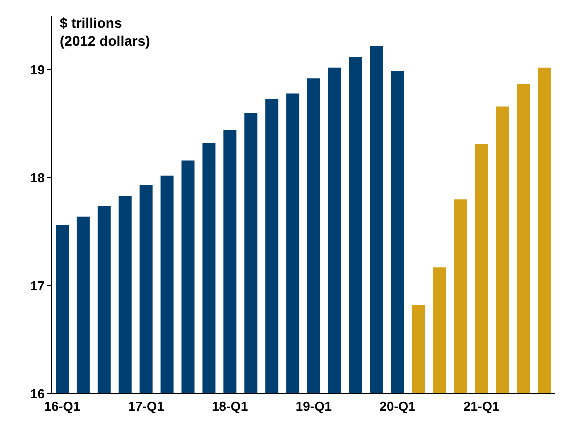 The width and height of the screenshot is (567, 426). I want to click on y-tick-label: 18, so click(37, 178).